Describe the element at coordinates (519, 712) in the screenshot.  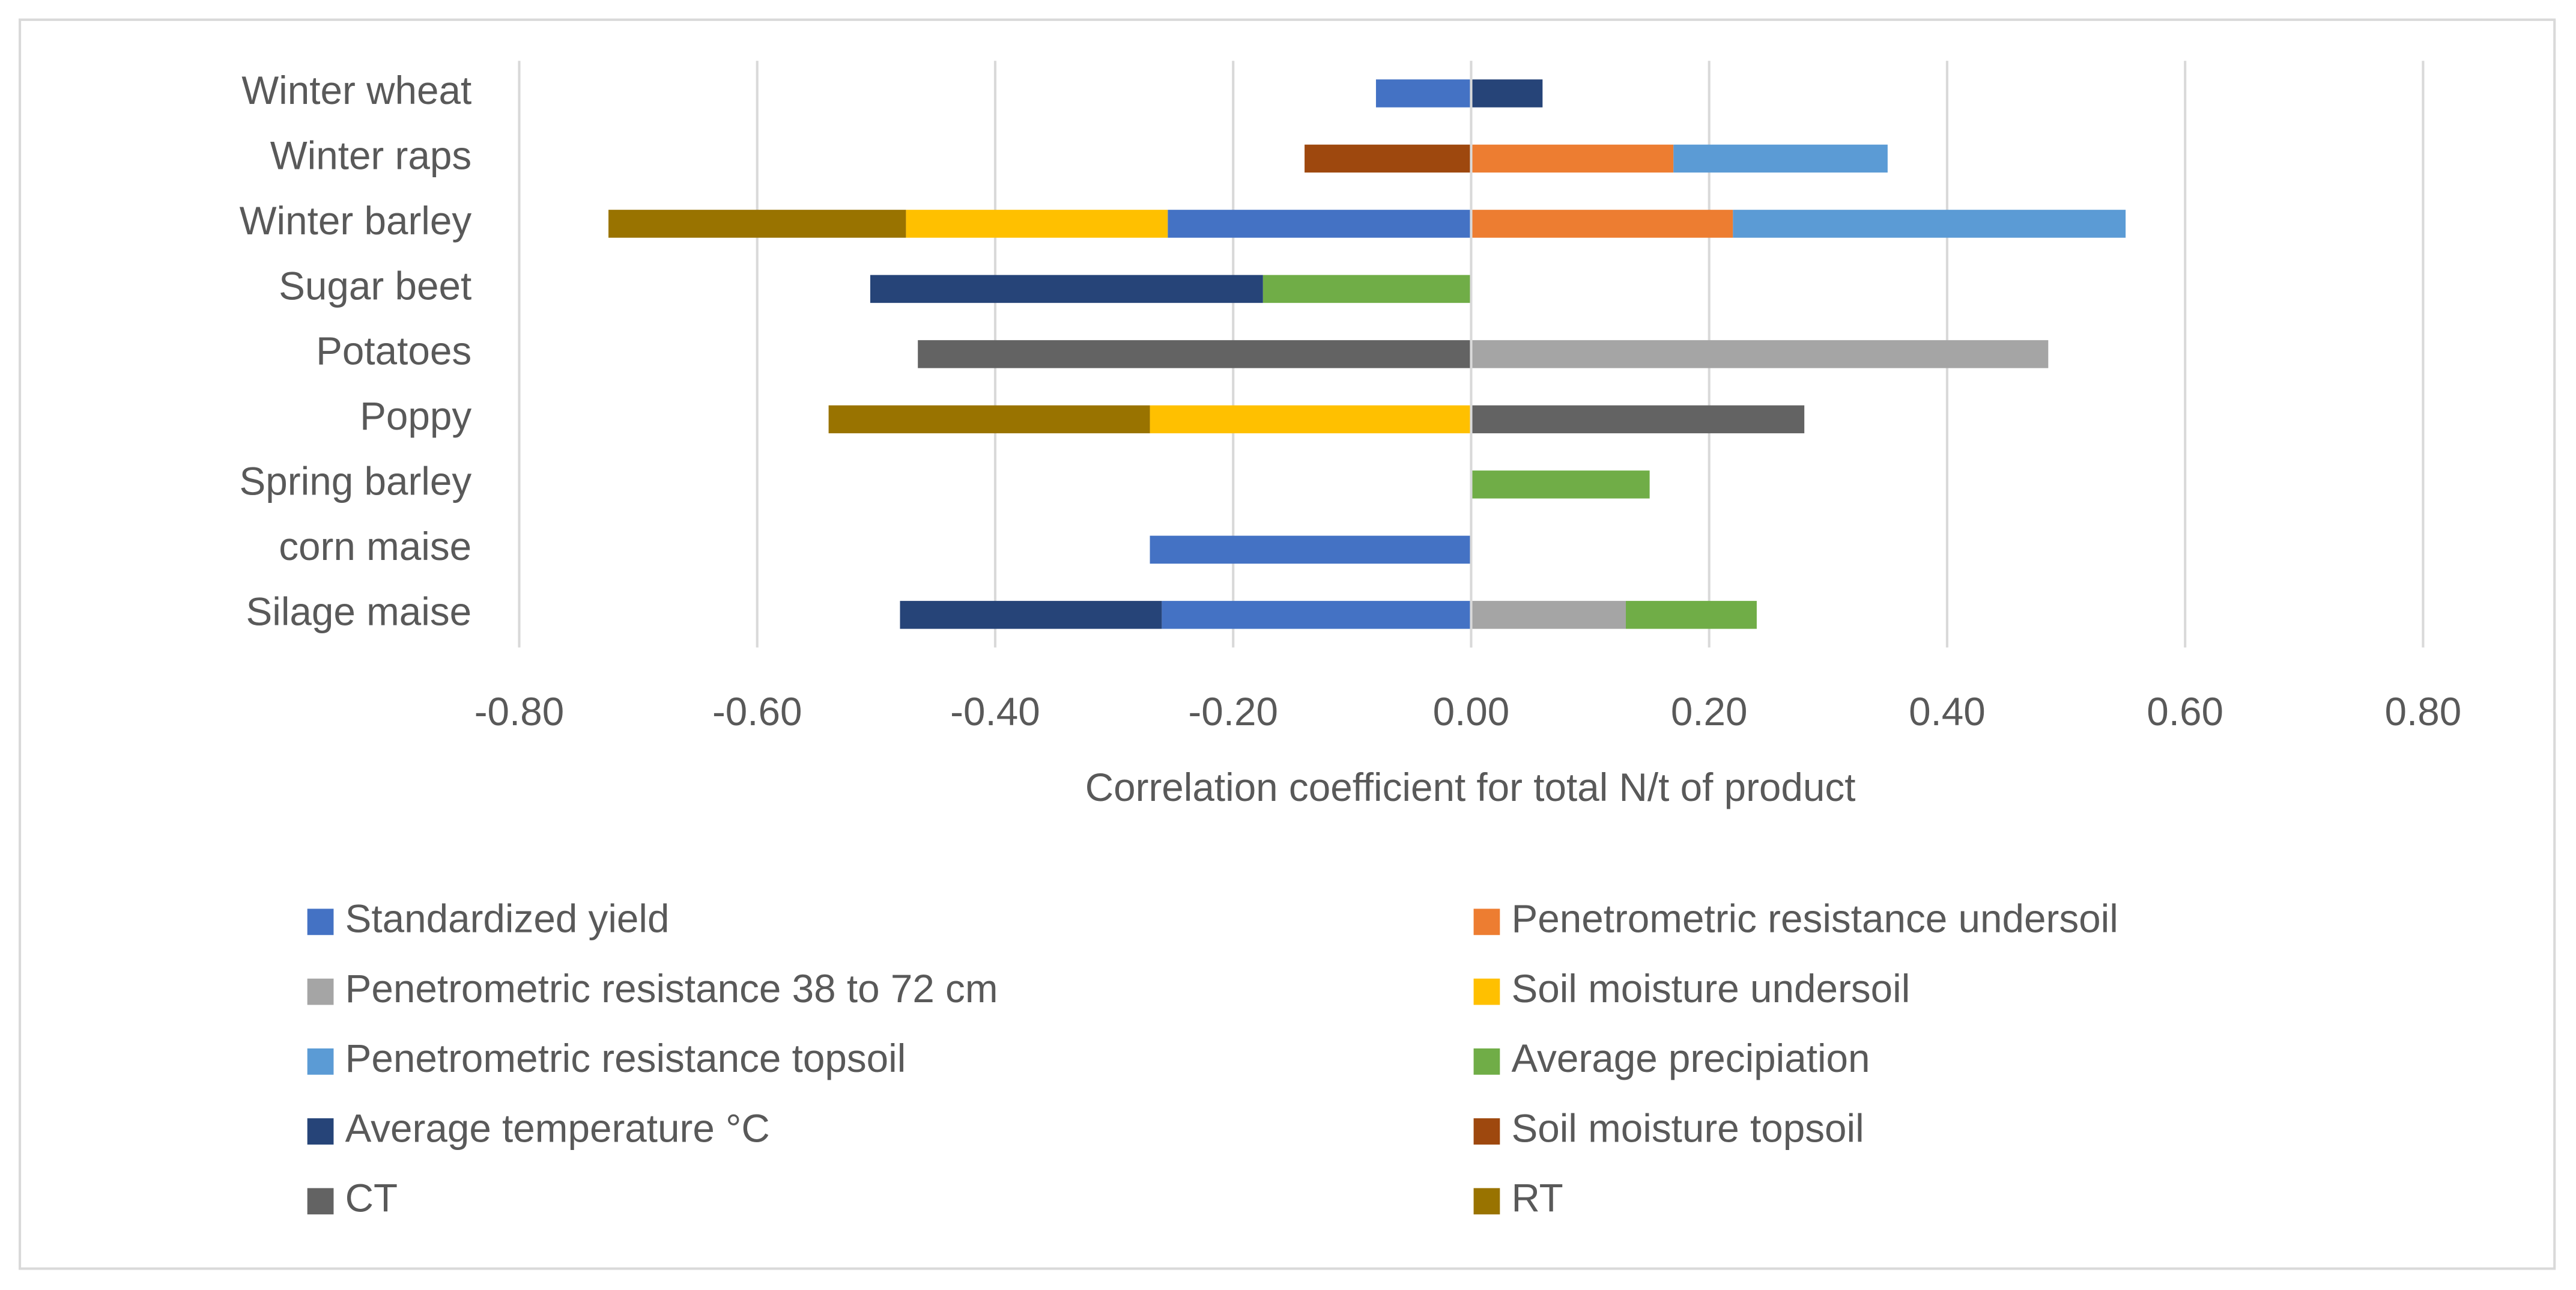
I see `x-tick-label: -0.80` at that location.